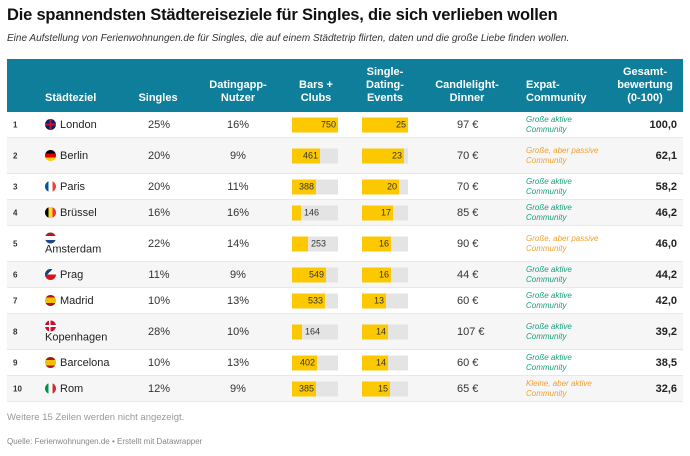 The image size is (690, 456). I want to click on rank: 10, so click(17, 388).